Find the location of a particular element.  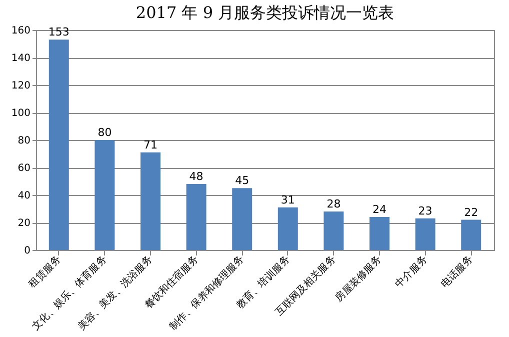

y-tick-label: 140 is located at coordinates (20, 58).